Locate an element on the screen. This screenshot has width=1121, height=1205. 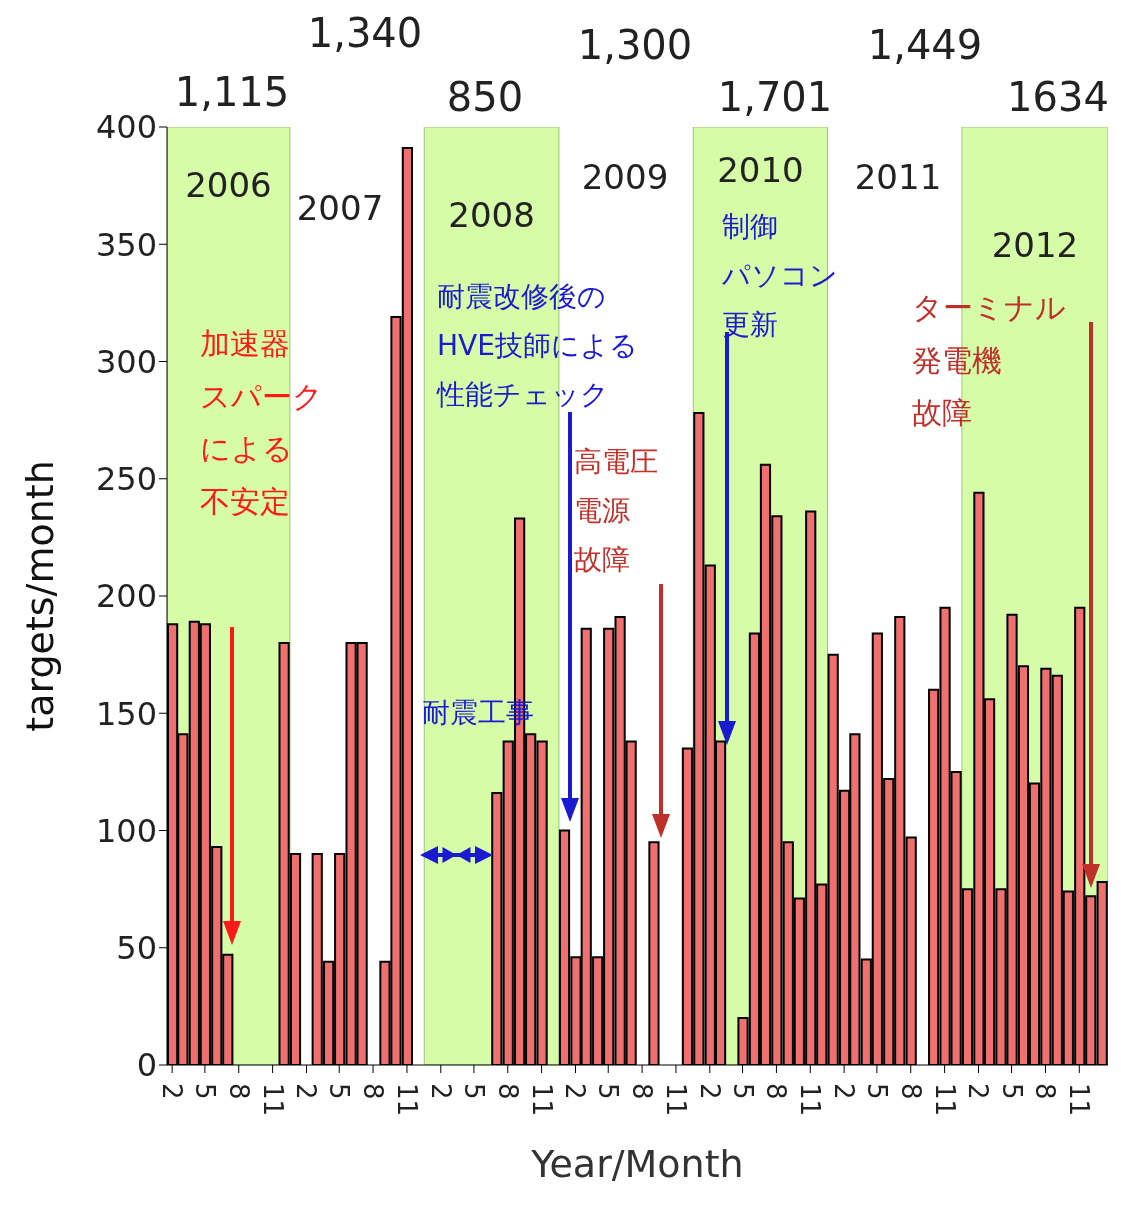
y-tick-label: 250 is located at coordinates (126, 479).